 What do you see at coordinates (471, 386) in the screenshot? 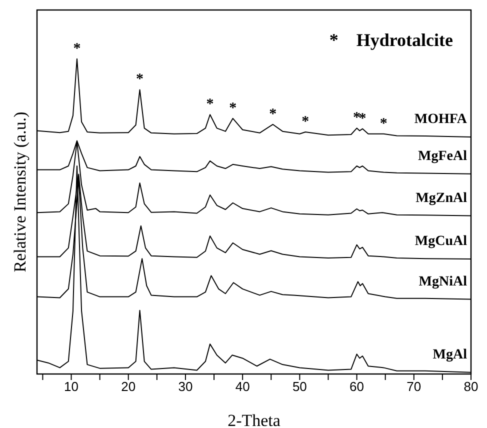
I see `x-tick-label: 80` at bounding box center [471, 386].